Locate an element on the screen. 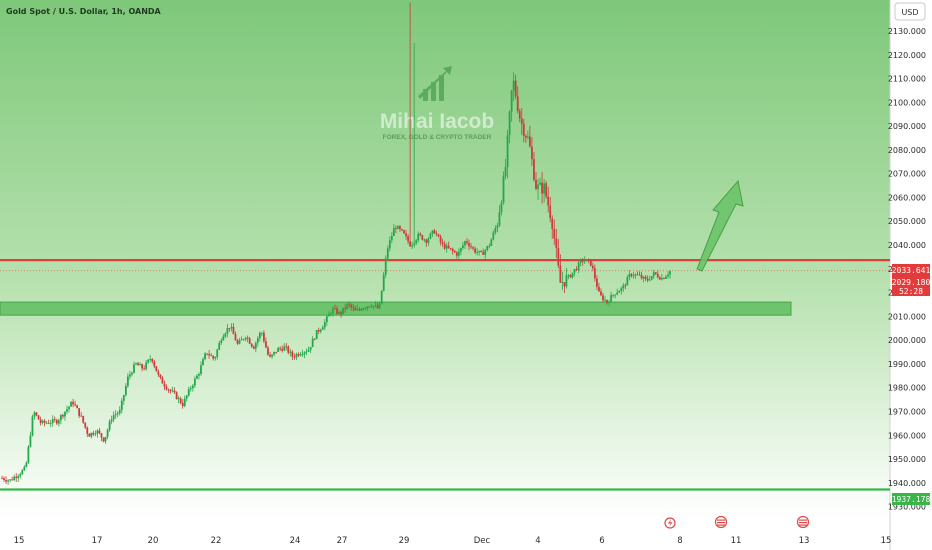  event-flash-icon is located at coordinates (670, 523).